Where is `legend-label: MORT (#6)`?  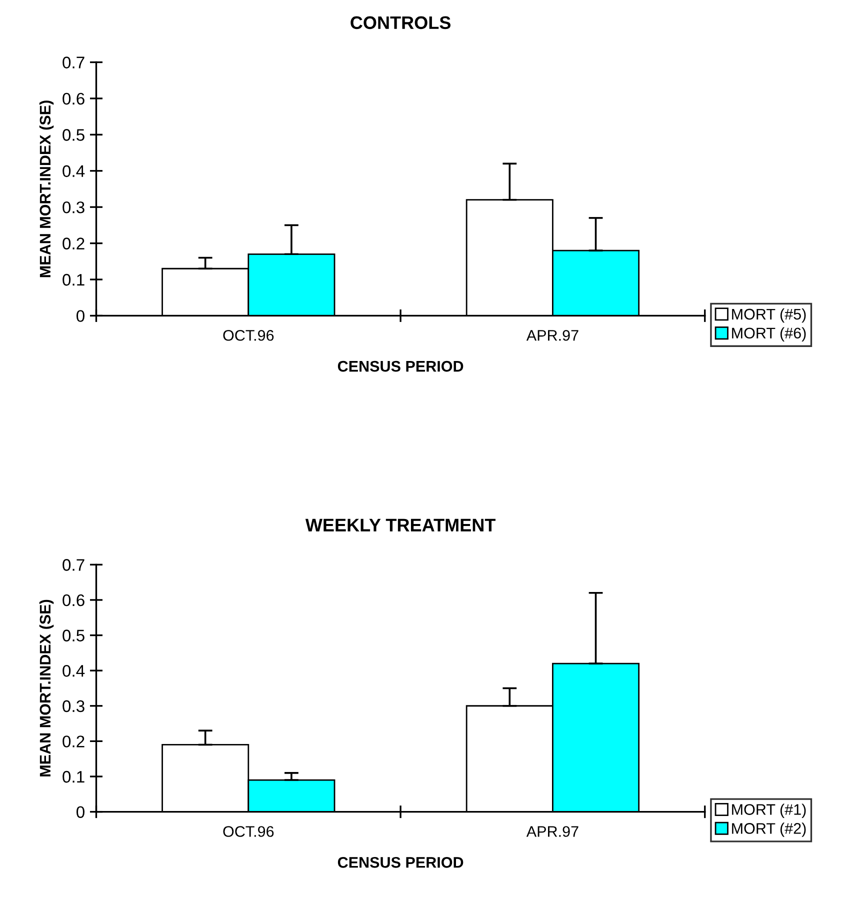
legend-label: MORT (#6) is located at coordinates (769, 334).